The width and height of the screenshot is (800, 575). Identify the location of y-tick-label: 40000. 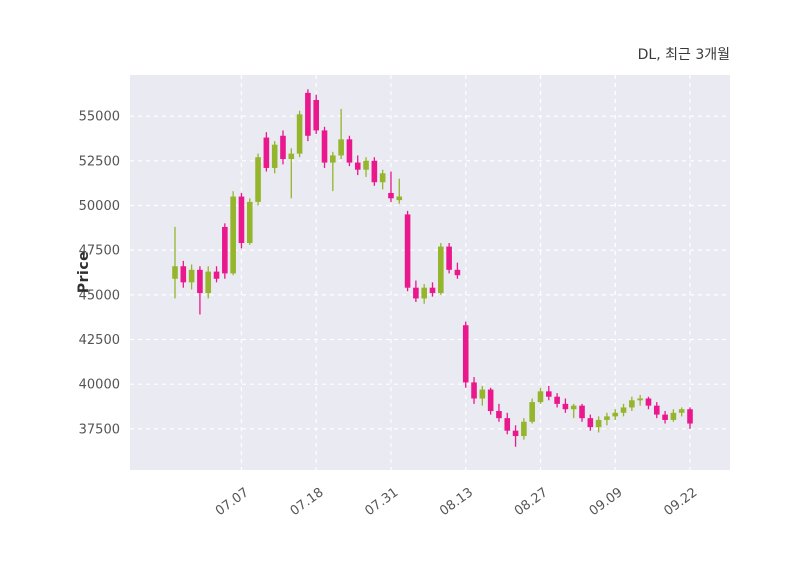
(99, 385).